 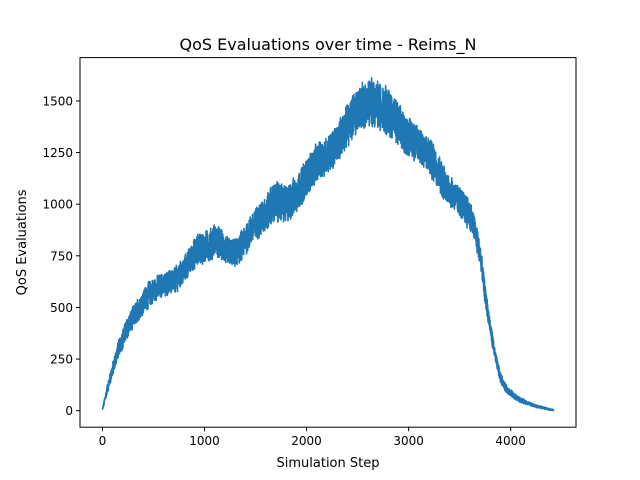 What do you see at coordinates (306, 441) in the screenshot?
I see `x-tick-label: 2000` at bounding box center [306, 441].